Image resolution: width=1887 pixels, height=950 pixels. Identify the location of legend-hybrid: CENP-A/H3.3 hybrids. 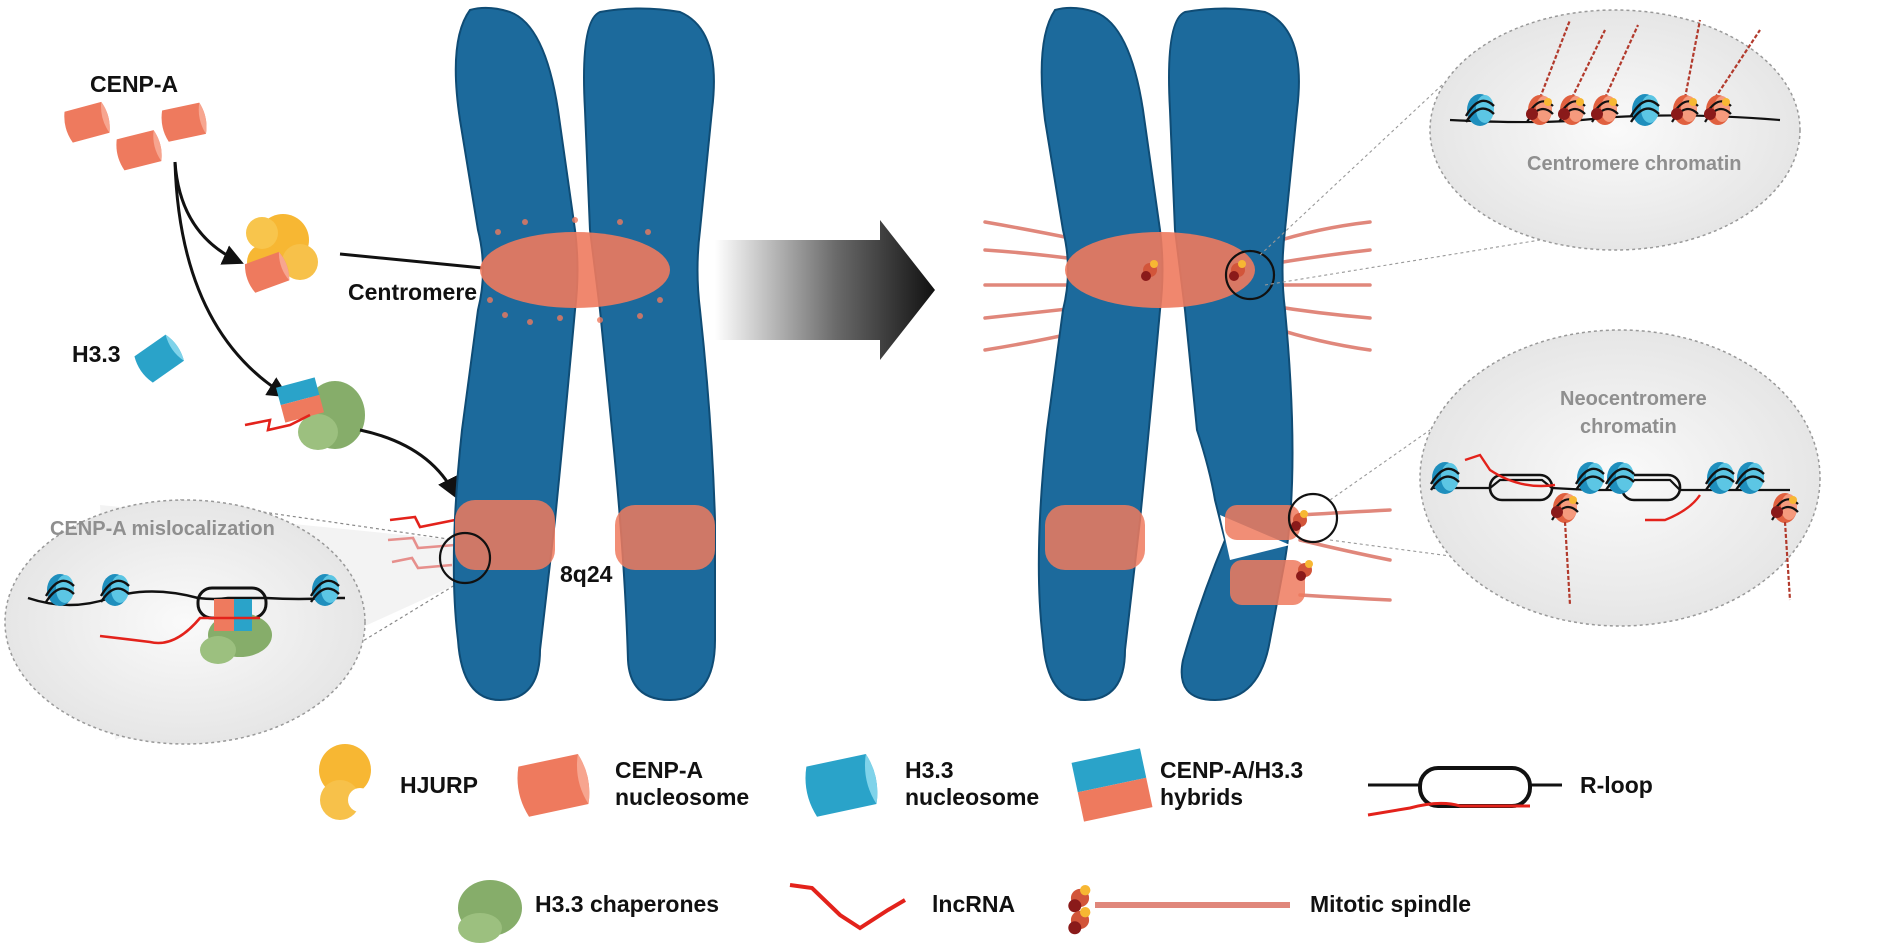
(1187, 785).